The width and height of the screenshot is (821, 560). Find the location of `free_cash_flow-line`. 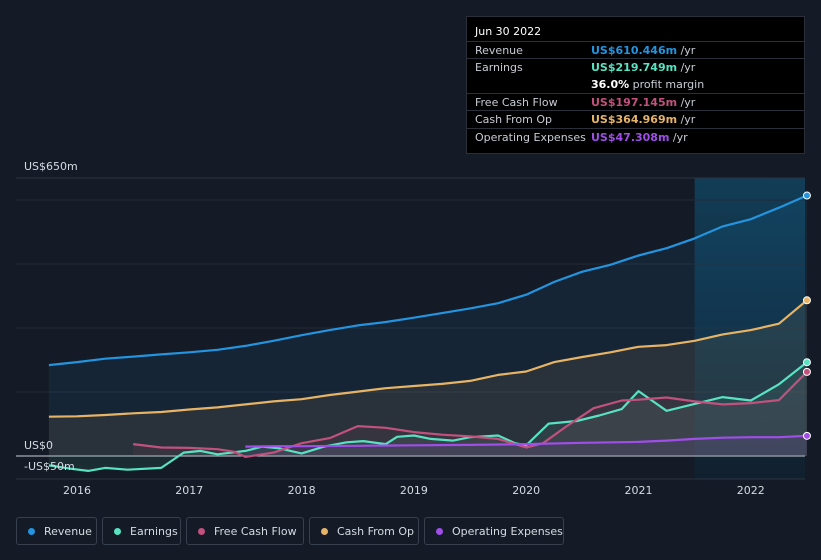

free_cash_flow-line is located at coordinates (470, 414).